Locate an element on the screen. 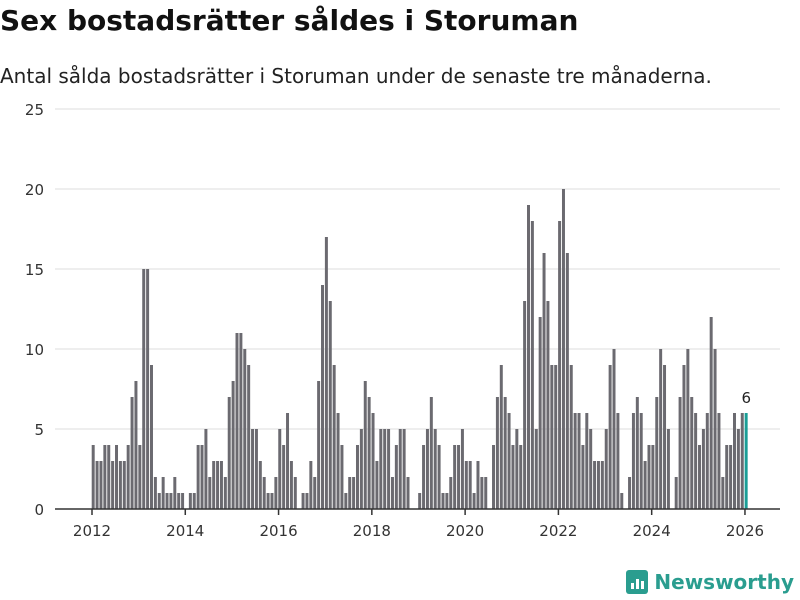  y-tick-label: 20 is located at coordinates (34, 190).